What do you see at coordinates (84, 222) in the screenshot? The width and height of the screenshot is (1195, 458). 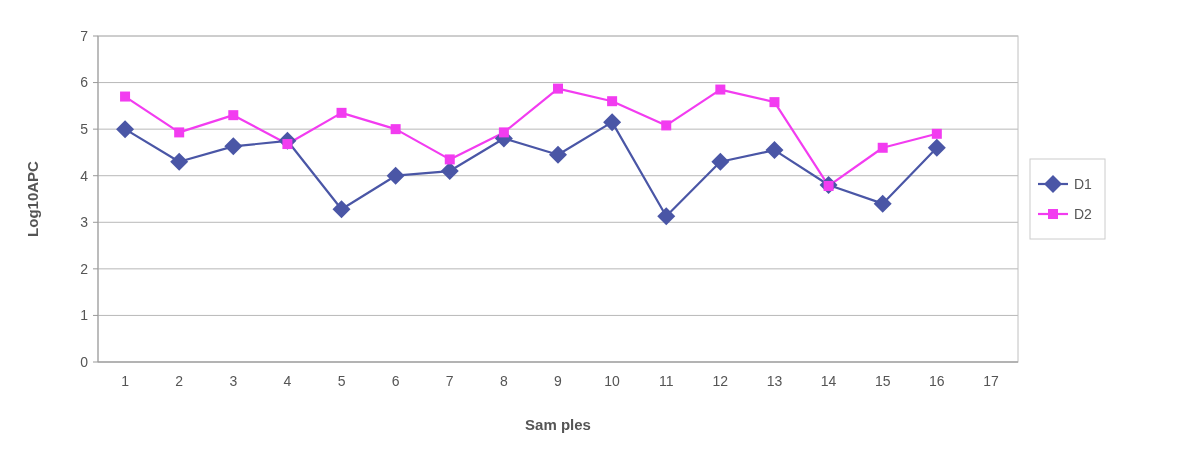 I see `y-tick-label: 3` at bounding box center [84, 222].